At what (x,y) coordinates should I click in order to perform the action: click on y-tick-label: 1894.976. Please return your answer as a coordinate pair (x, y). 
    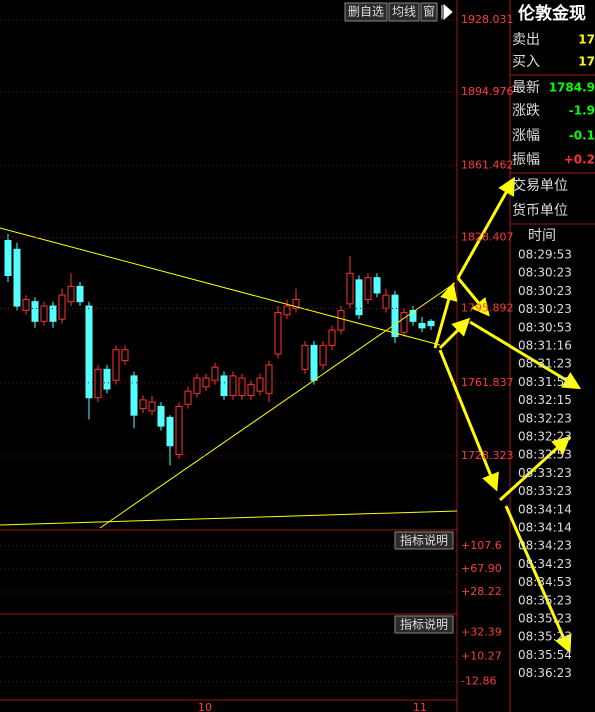
    Looking at the image, I should click on (487, 91).